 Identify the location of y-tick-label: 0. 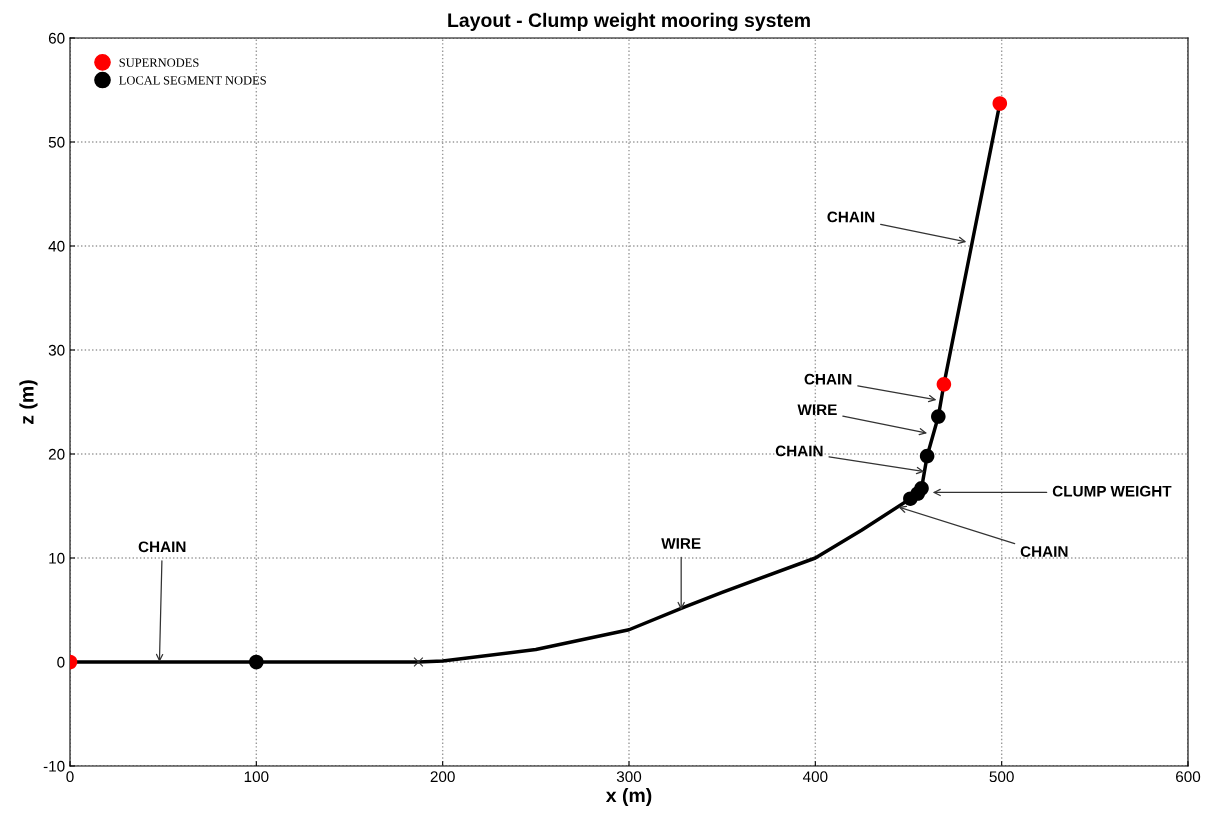
(61, 662).